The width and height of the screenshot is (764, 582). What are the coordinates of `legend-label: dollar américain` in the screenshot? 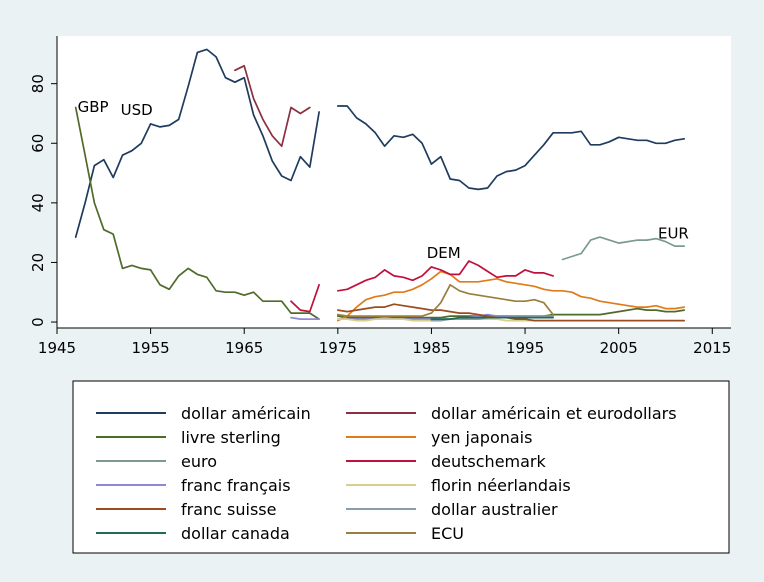 It's located at (246, 413).